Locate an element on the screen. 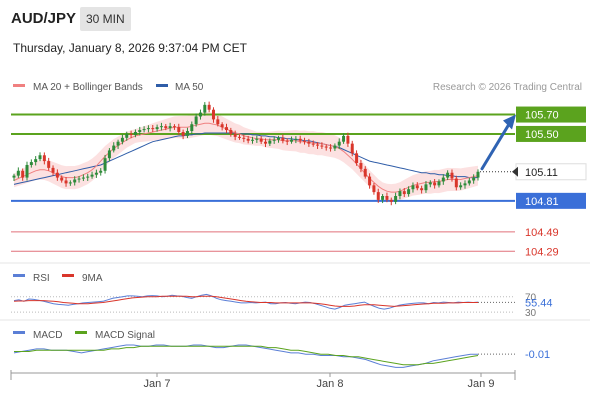 The width and height of the screenshot is (590, 400). legend-swatch-rsi-ma is located at coordinates (68, 275).